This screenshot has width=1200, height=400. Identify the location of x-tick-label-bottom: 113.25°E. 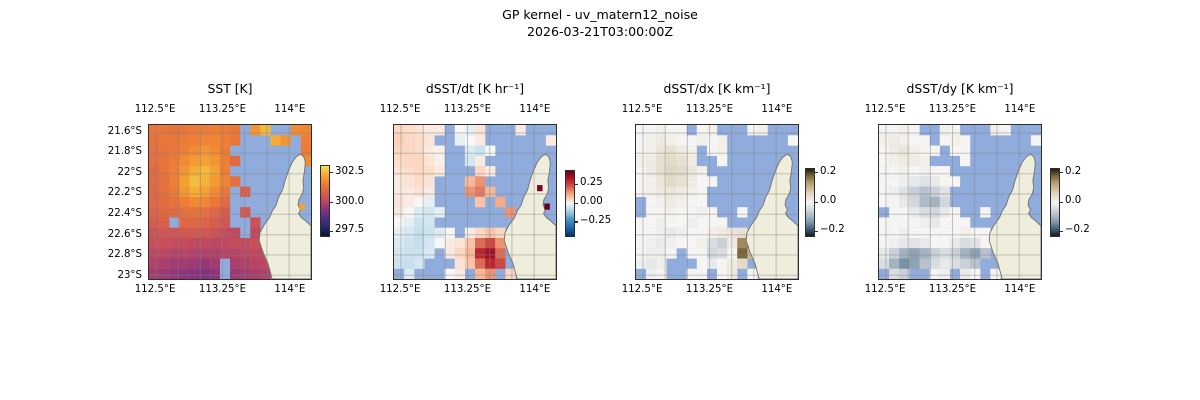
(222, 289).